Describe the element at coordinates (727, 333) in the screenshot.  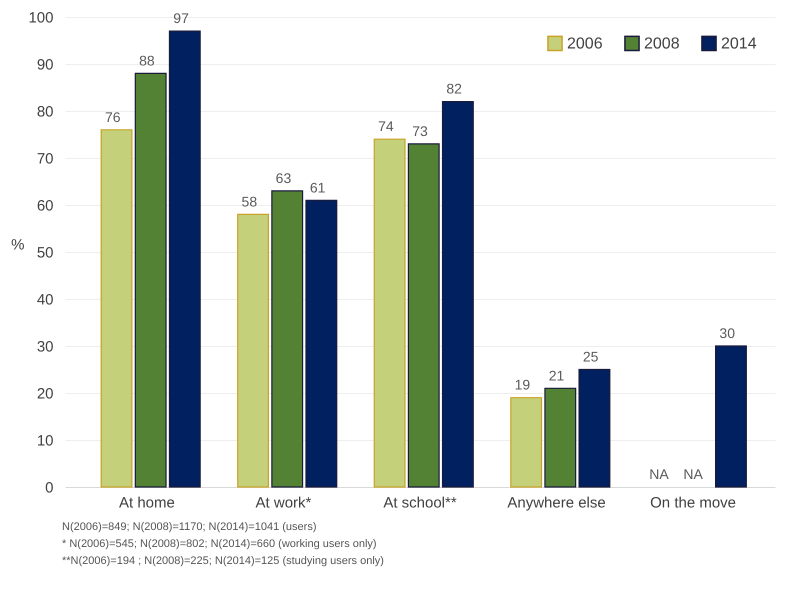
I see `data-label: 30` at that location.